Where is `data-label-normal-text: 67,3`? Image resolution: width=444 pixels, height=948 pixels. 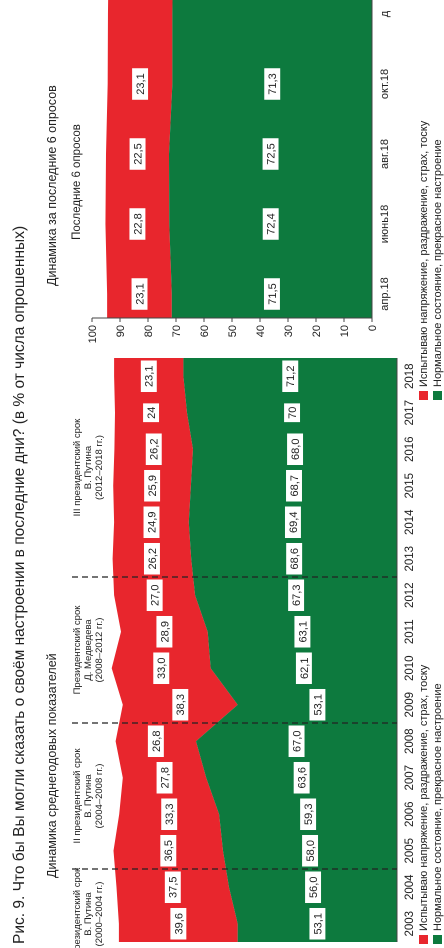 data-label-normal-text: 67,3 is located at coordinates (297, 595).